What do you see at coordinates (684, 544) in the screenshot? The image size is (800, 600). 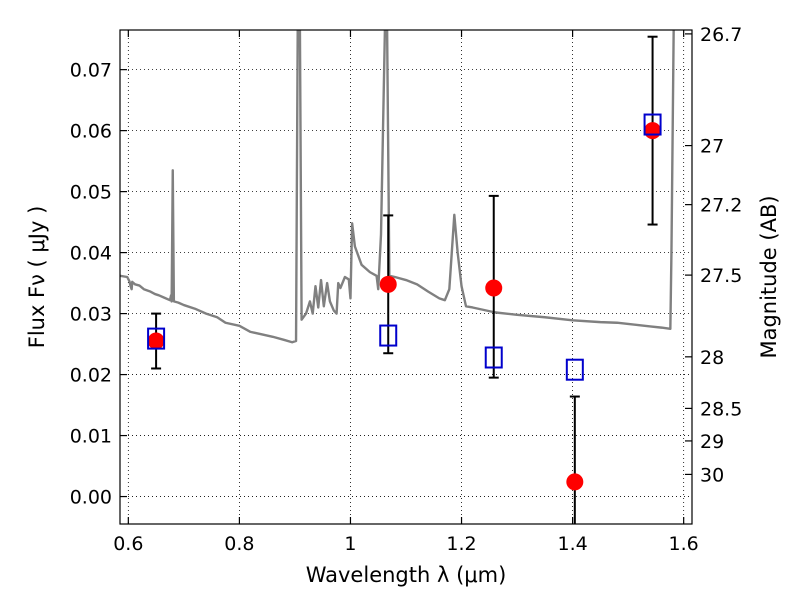 I see `x-tick-label: 1.6` at bounding box center [684, 544].